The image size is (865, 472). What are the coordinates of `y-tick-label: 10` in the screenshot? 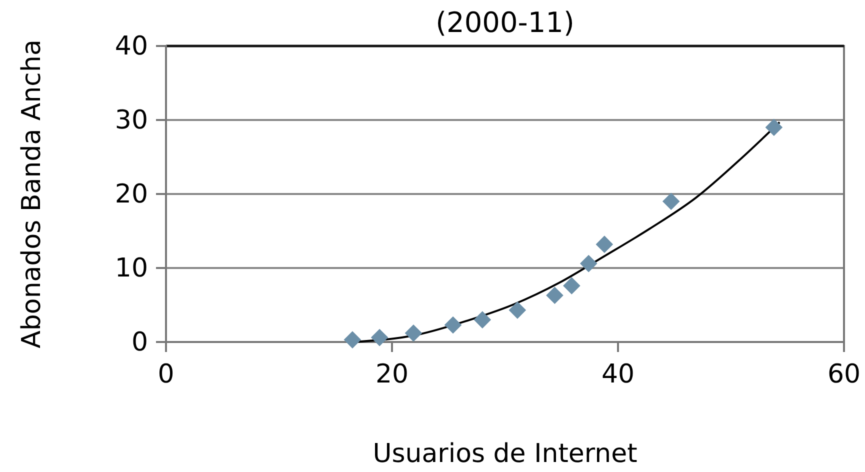 It's located at (131, 268).